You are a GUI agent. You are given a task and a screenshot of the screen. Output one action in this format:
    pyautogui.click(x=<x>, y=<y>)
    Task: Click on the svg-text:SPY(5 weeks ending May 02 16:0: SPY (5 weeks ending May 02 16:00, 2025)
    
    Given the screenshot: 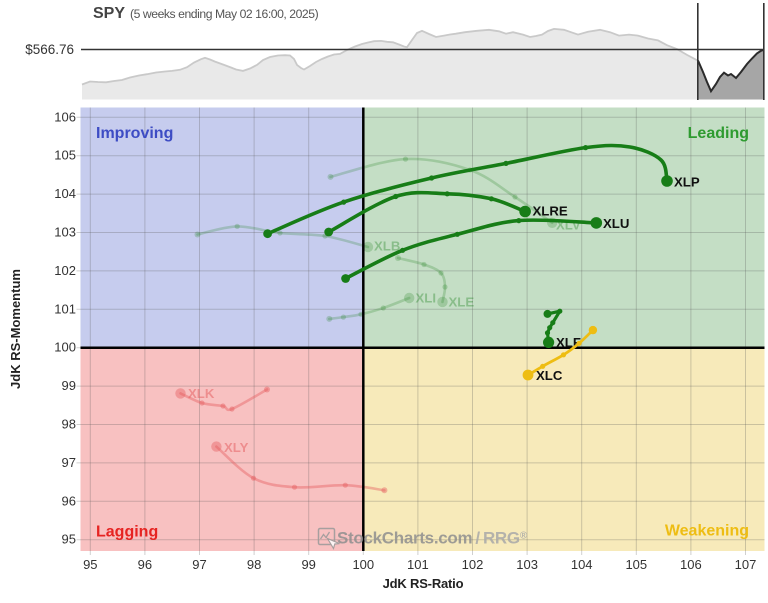 What is the action you would take?
    pyautogui.click(x=206, y=13)
    